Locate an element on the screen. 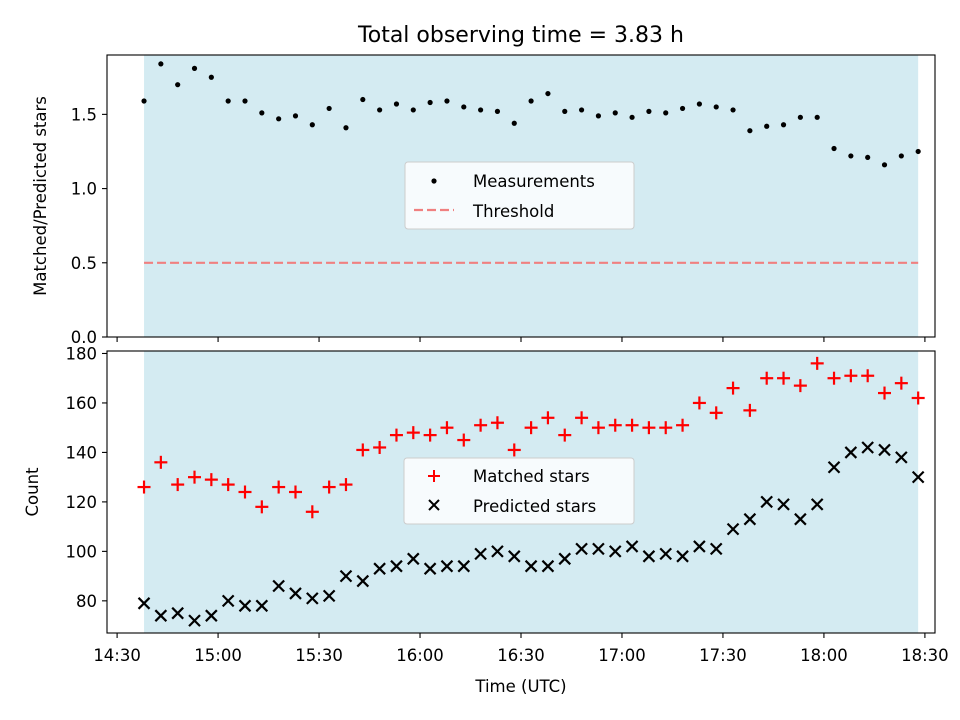 The height and width of the screenshot is (720, 960). ratio-y-tick-label: 0.5 is located at coordinates (84, 263).